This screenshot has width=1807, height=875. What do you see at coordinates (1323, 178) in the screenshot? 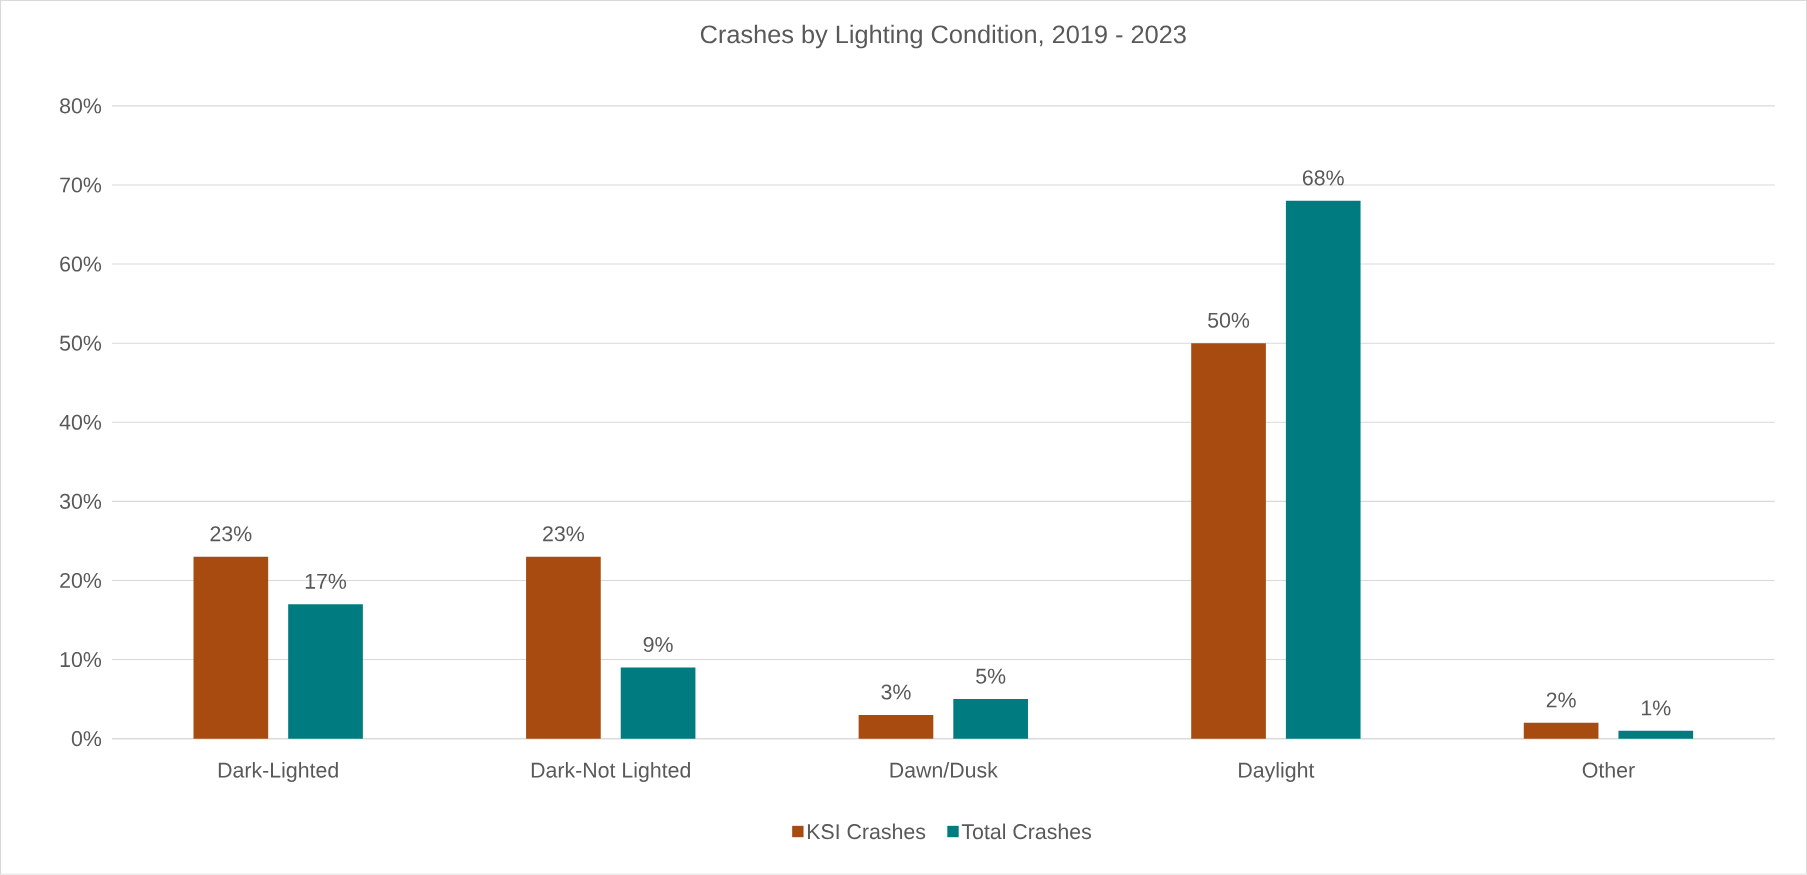
I see `data-label: 68%` at bounding box center [1323, 178].